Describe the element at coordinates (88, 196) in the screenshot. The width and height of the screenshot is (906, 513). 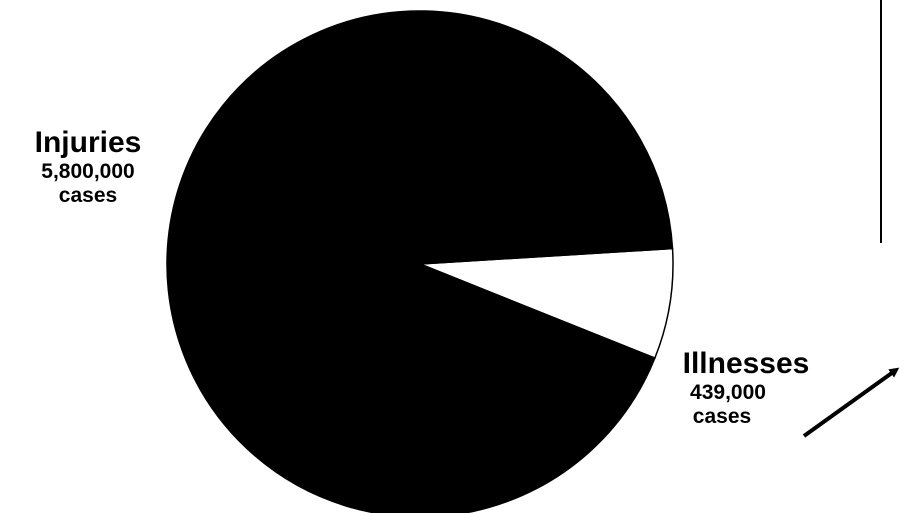
I see `slice-unit-injuries: cases` at that location.